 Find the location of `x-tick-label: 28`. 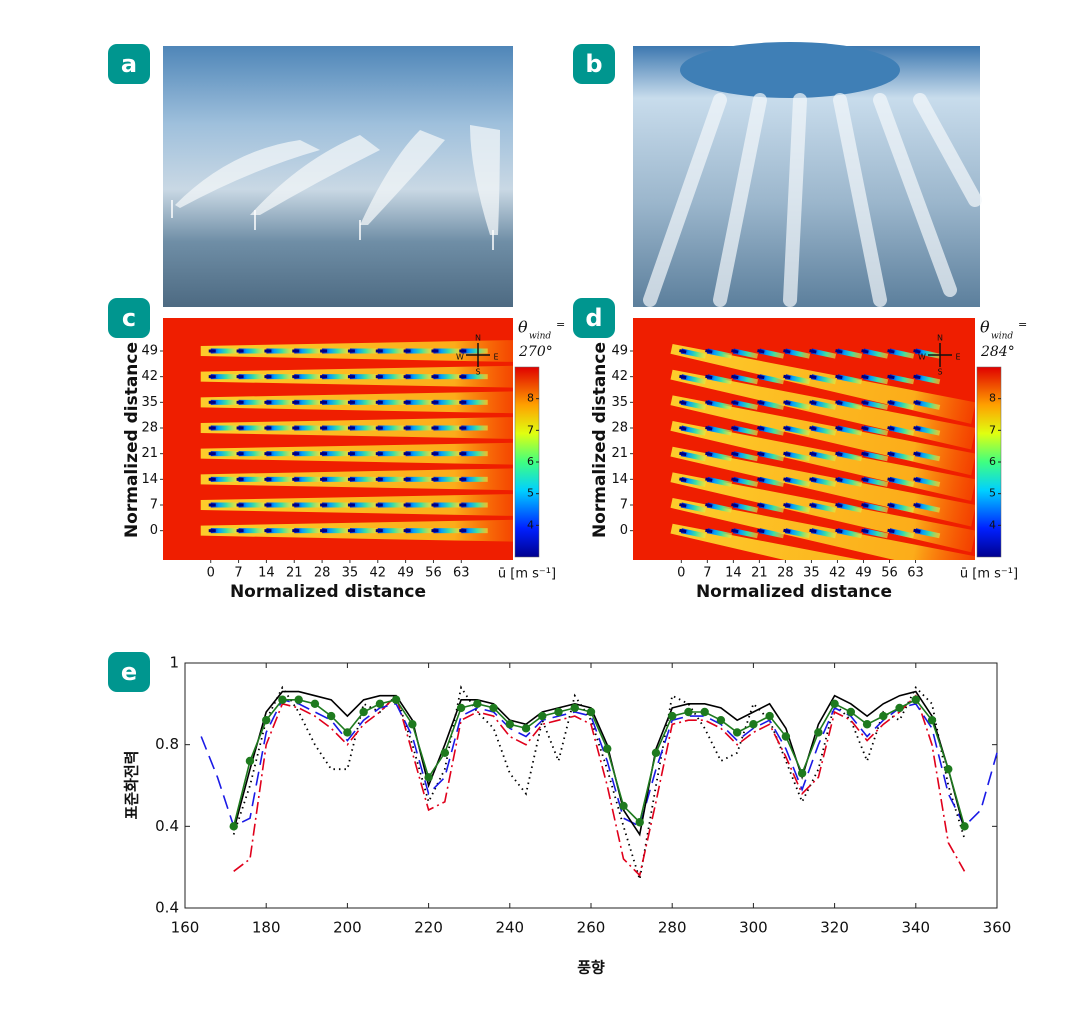

x-tick-label: 28 is located at coordinates (322, 573).